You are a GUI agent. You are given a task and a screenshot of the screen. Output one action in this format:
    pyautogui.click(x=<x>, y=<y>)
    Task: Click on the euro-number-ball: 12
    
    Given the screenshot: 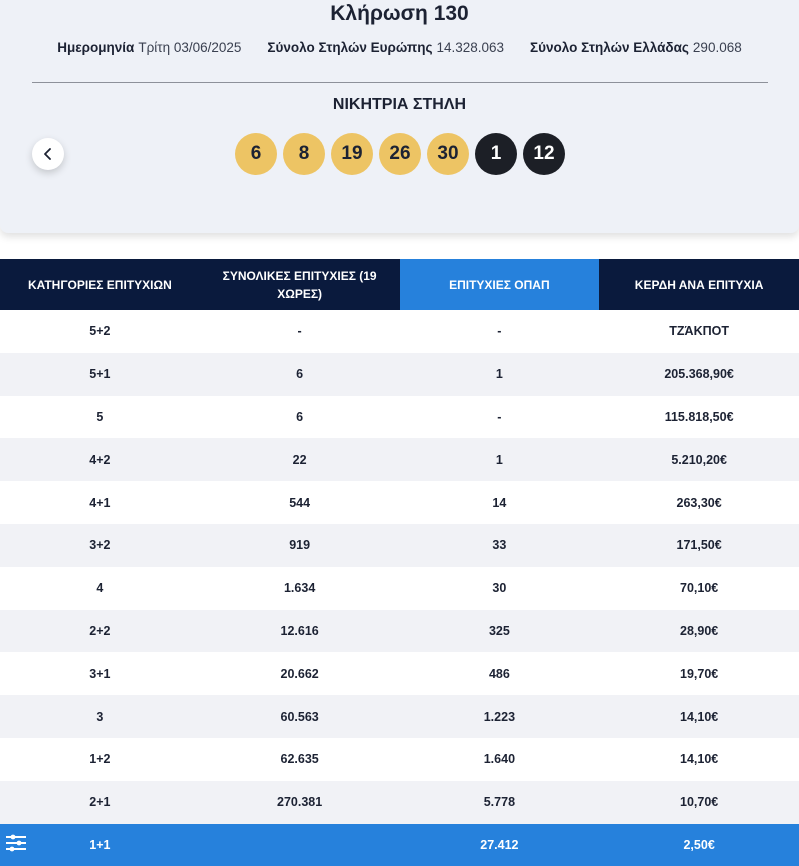 What is the action you would take?
    pyautogui.click(x=544, y=154)
    